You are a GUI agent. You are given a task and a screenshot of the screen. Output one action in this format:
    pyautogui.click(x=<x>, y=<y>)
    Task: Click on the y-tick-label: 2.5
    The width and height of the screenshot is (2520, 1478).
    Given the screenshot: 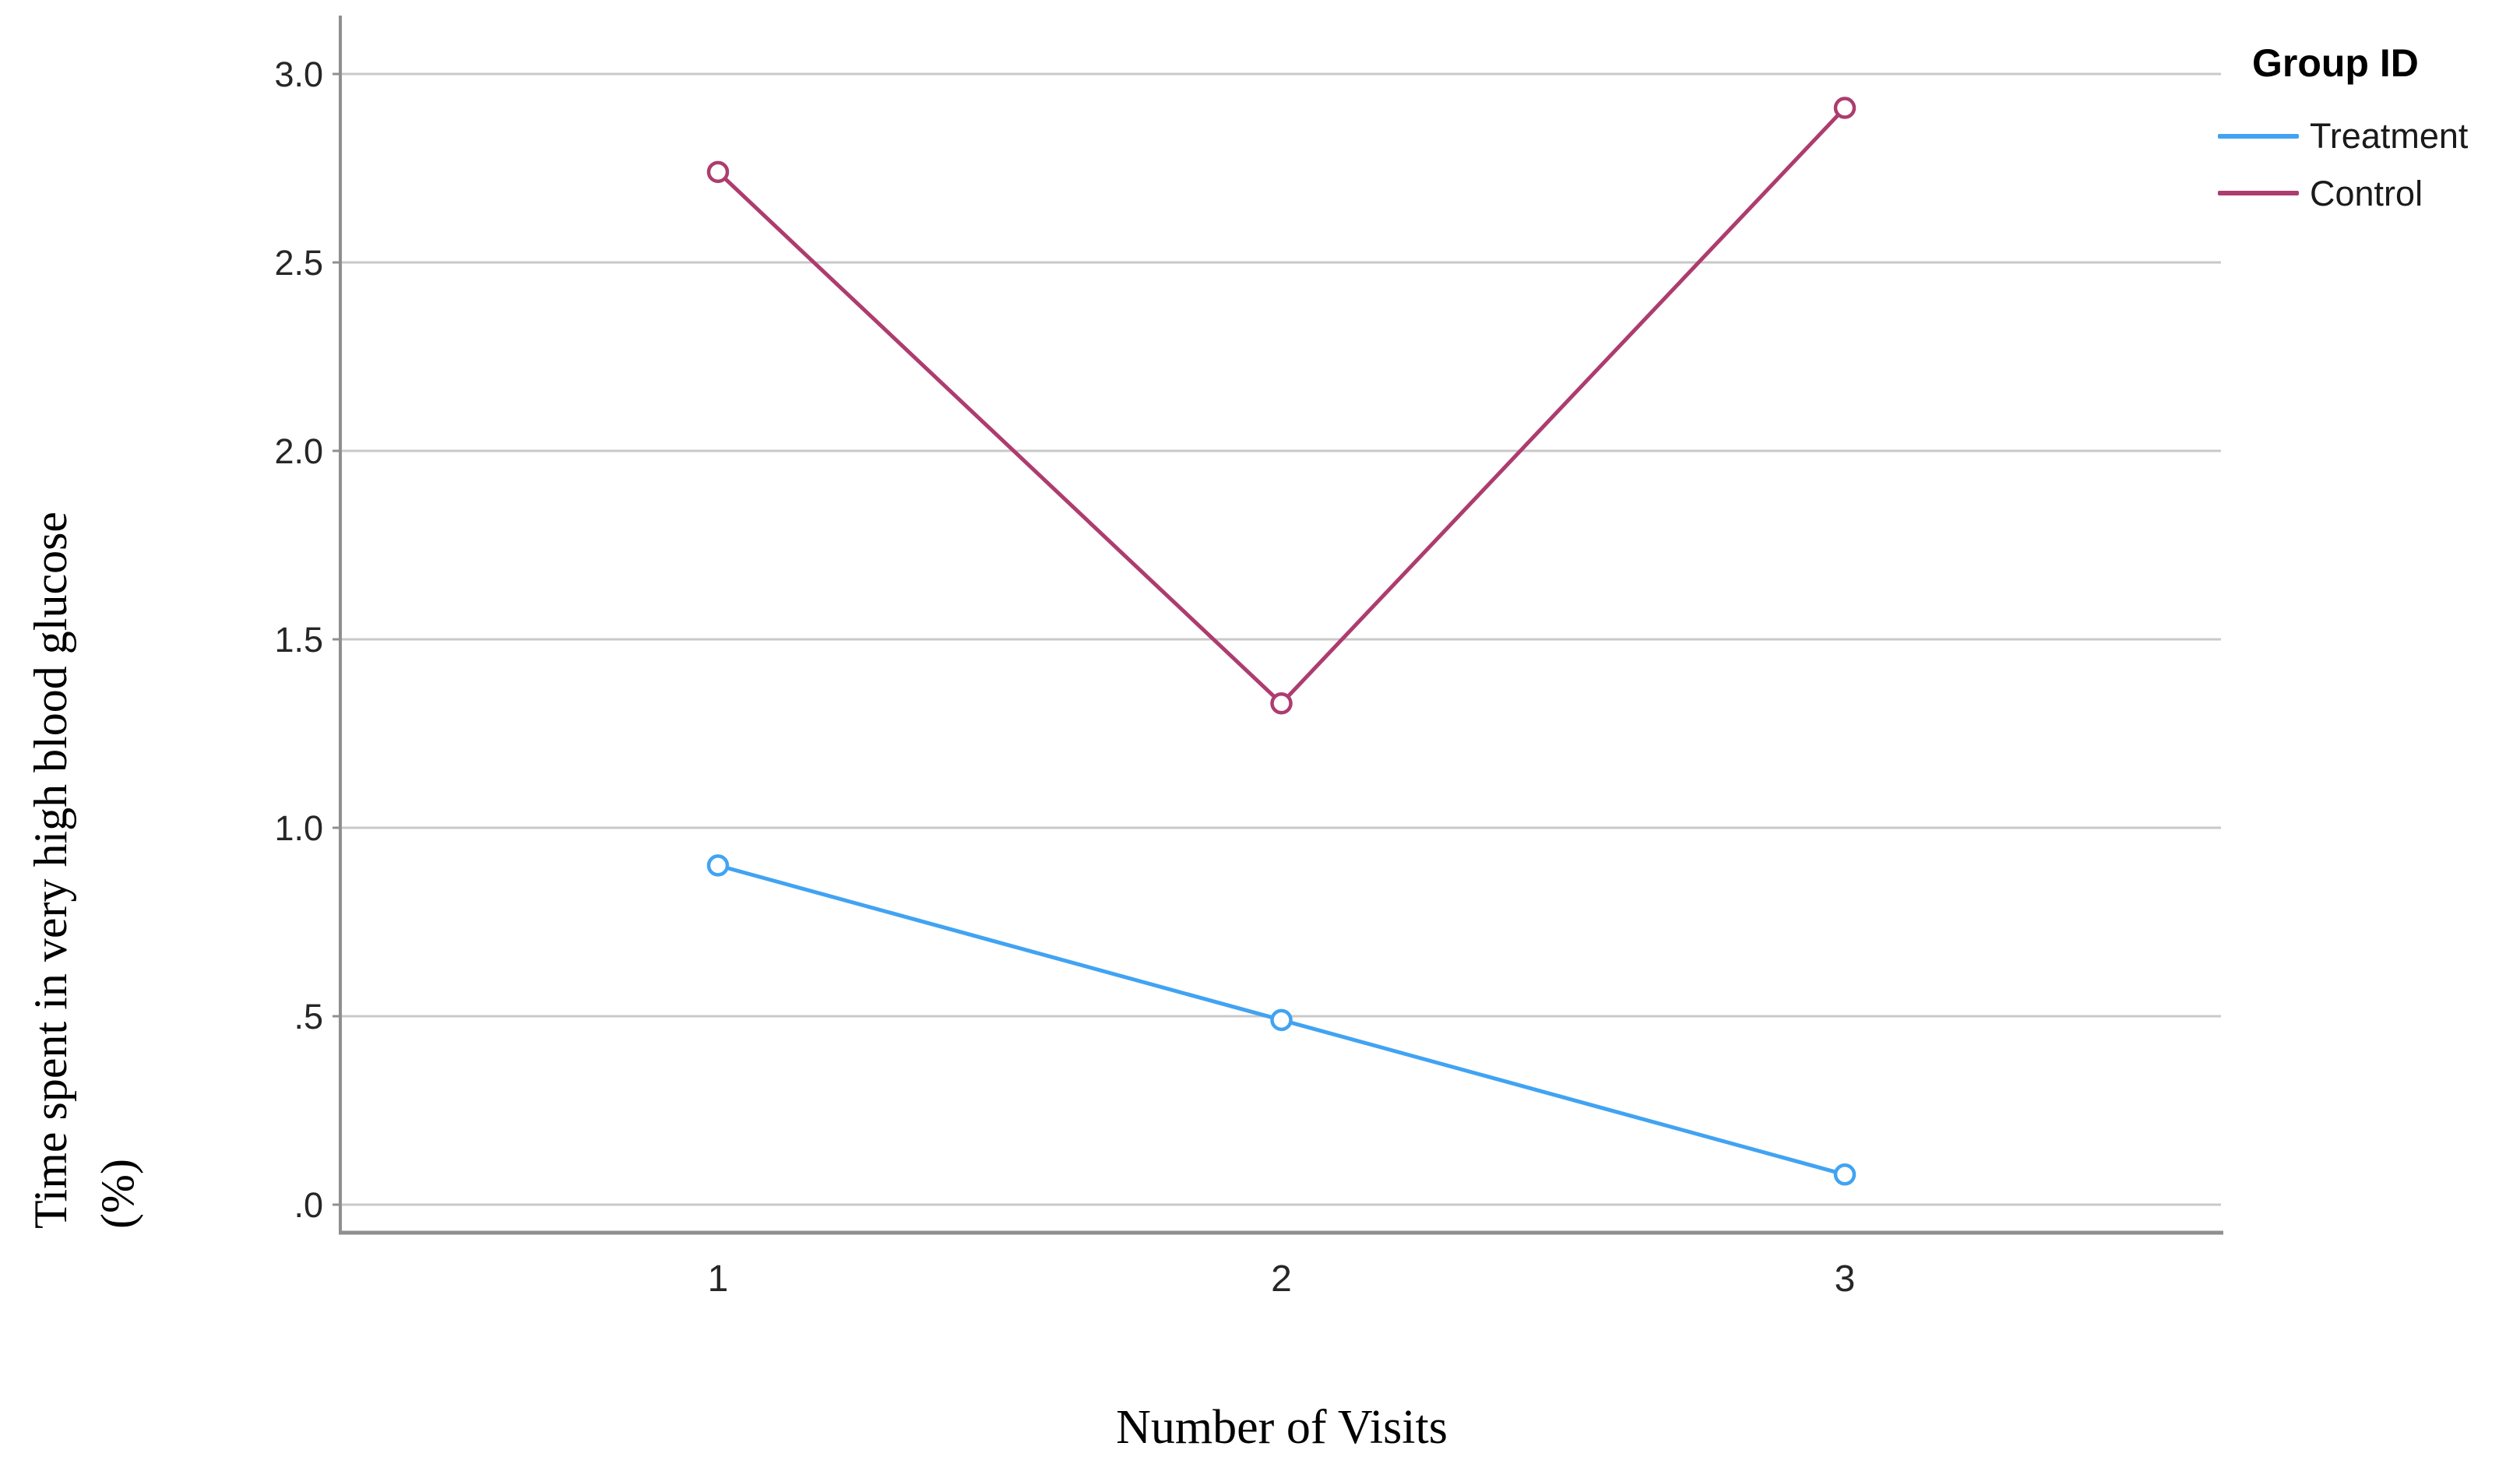 What is the action you would take?
    pyautogui.click(x=298, y=263)
    